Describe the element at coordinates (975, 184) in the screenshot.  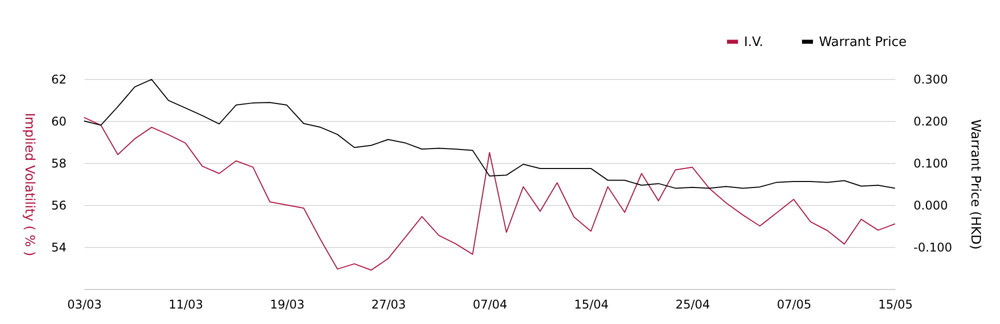
I see `y2-axis-title: Warrant Price (HKD)` at that location.